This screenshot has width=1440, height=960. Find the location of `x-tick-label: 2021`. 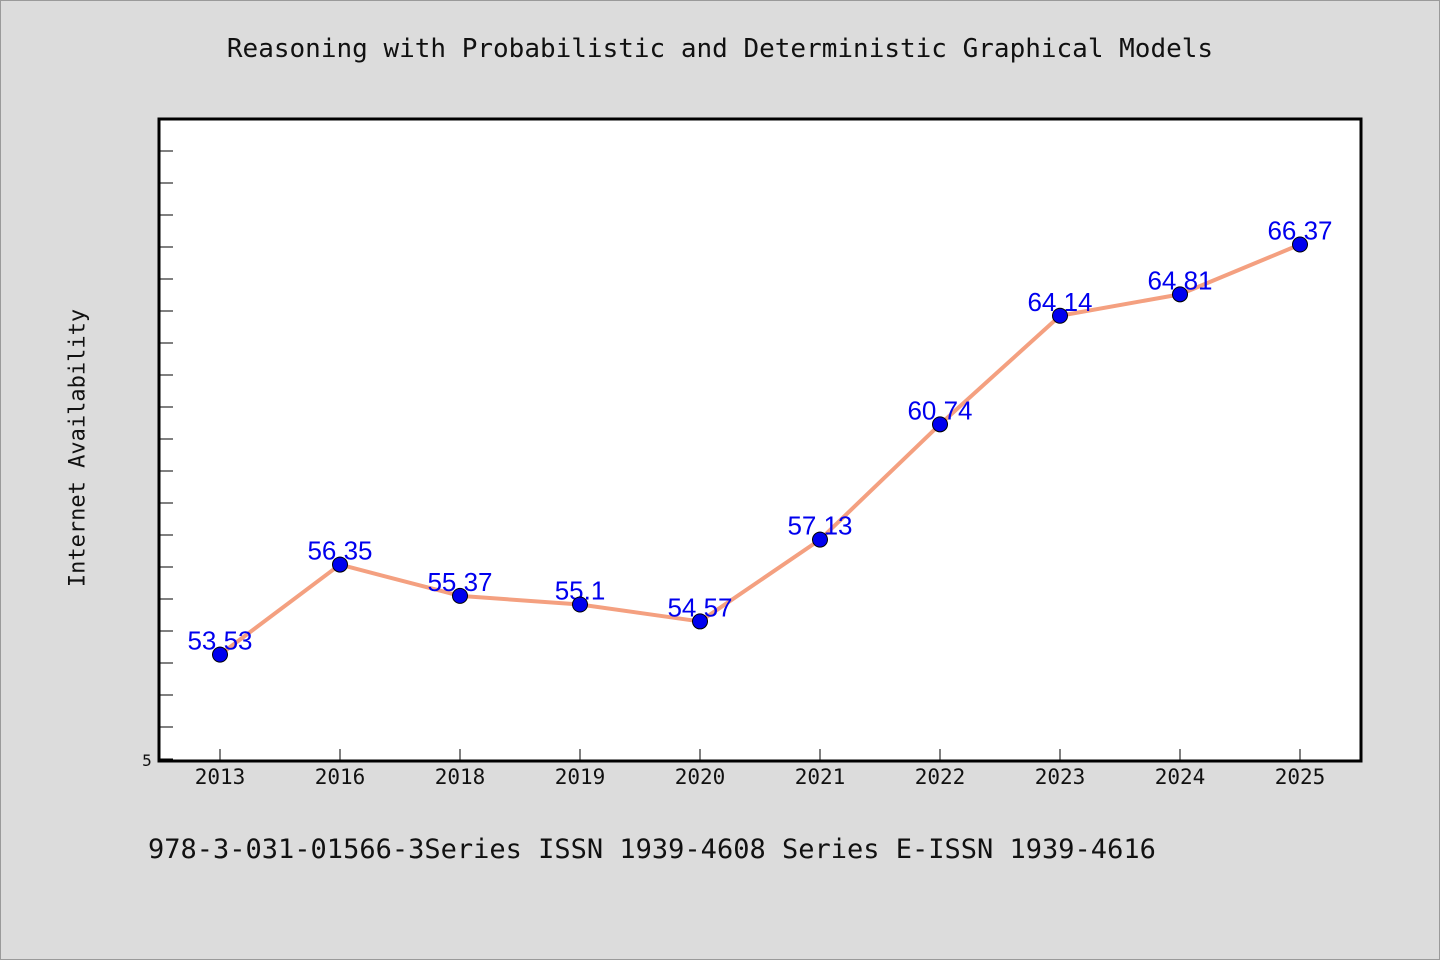

x-tick-label: 2021 is located at coordinates (820, 777).